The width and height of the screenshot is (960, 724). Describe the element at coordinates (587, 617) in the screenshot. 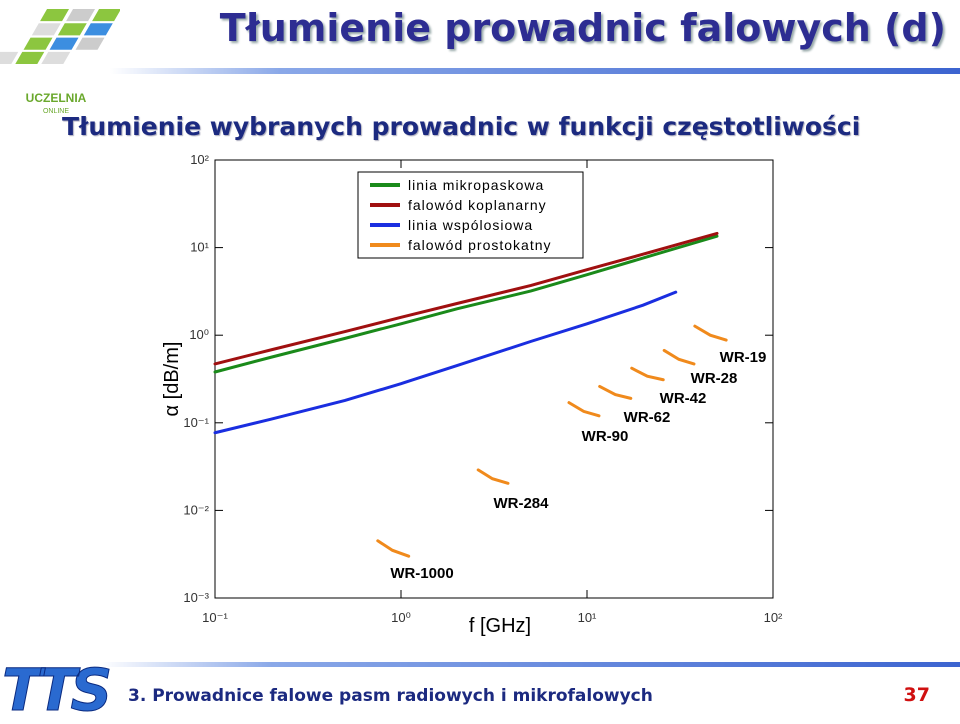

I see `x-tick-label: 10¹` at that location.